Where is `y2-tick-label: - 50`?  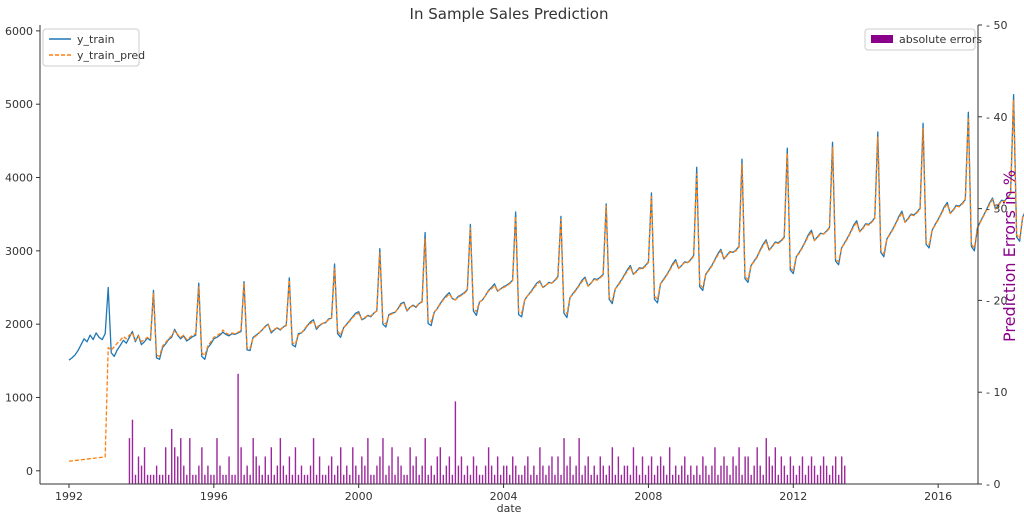
y2-tick-label: - 50 is located at coordinates (996, 25).